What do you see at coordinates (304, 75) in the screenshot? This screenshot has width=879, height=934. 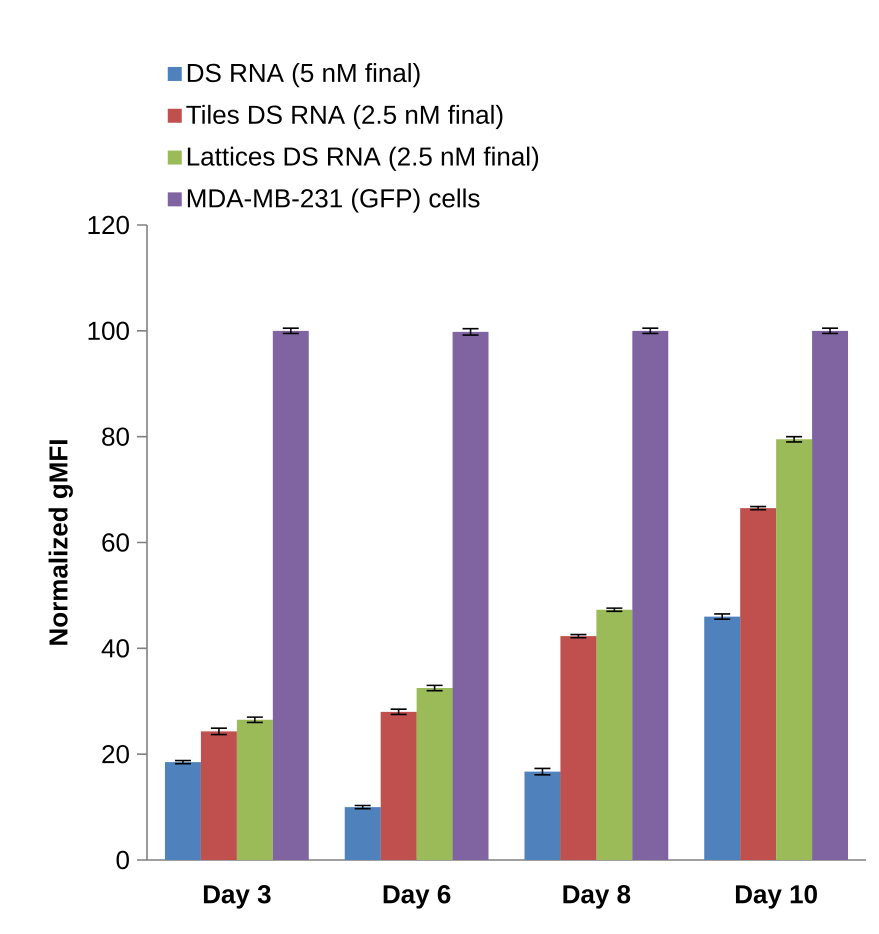 I see `legend-label: DS RNA (5 nM final)` at bounding box center [304, 75].